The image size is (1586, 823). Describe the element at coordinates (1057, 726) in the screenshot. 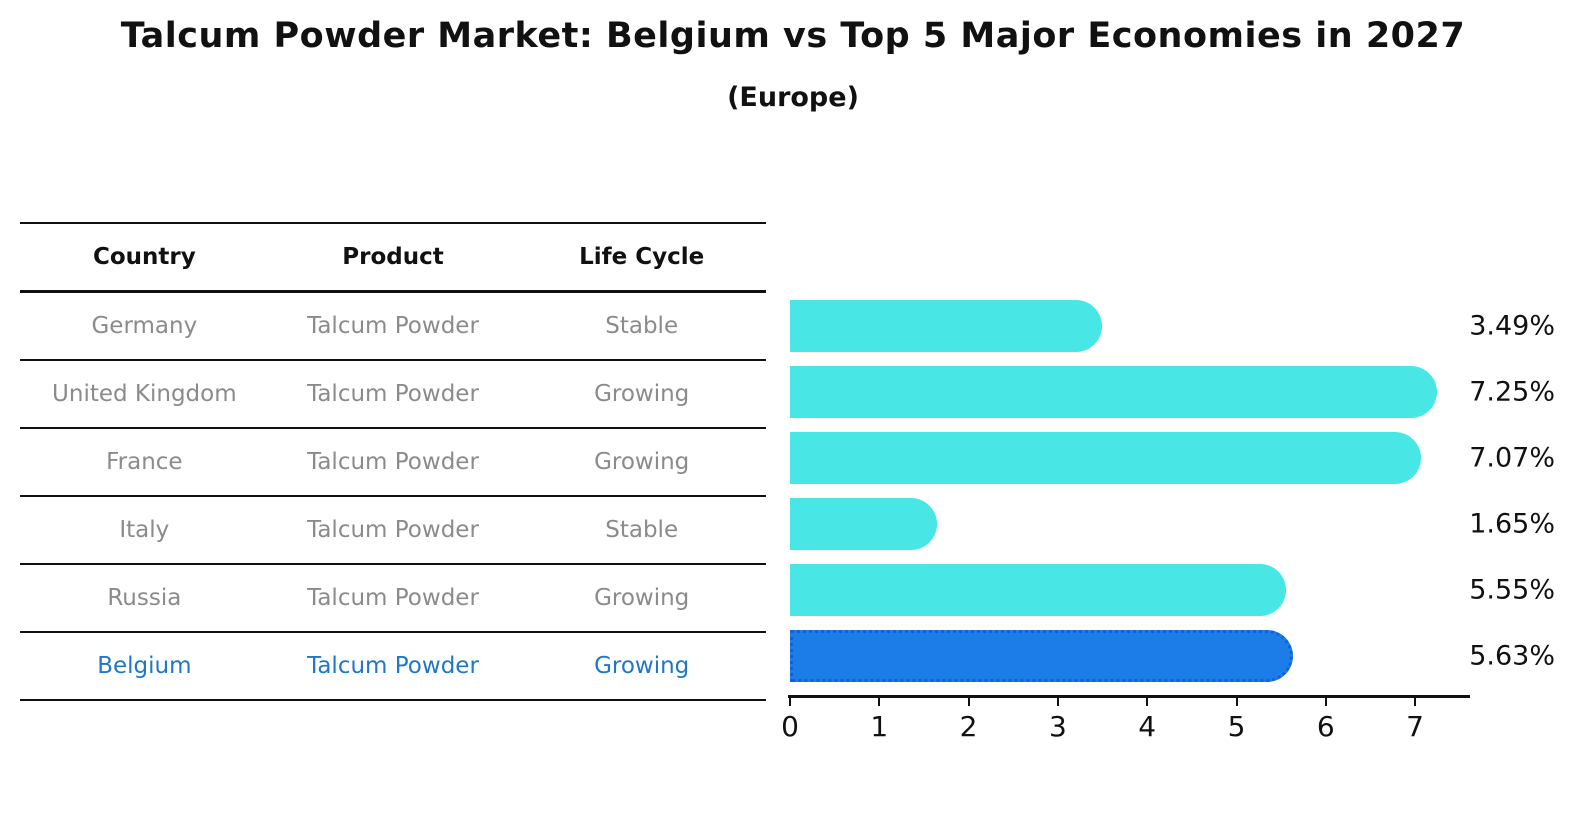

I see `x-axis-tick-label: 3` at that location.